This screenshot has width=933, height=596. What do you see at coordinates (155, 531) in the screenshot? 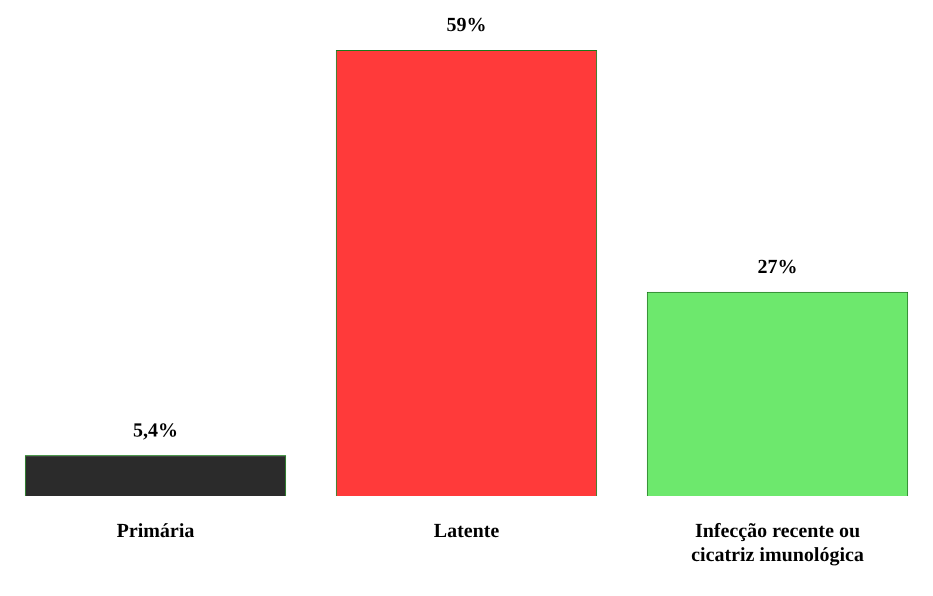
I see `x-tick-label: Primária` at bounding box center [155, 531].